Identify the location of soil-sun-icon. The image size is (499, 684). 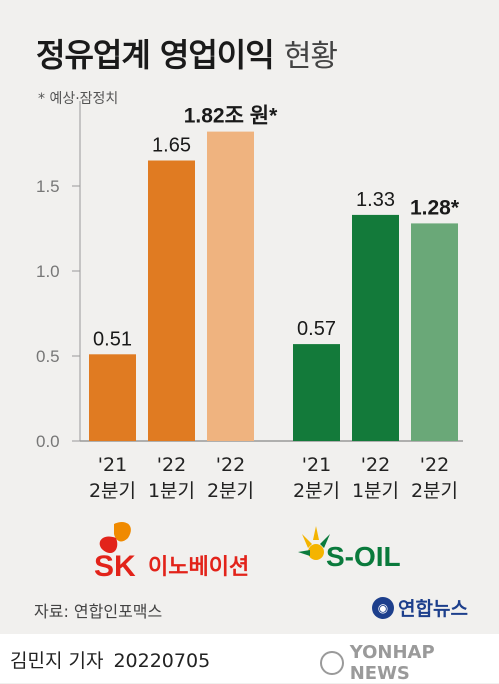
(314, 543).